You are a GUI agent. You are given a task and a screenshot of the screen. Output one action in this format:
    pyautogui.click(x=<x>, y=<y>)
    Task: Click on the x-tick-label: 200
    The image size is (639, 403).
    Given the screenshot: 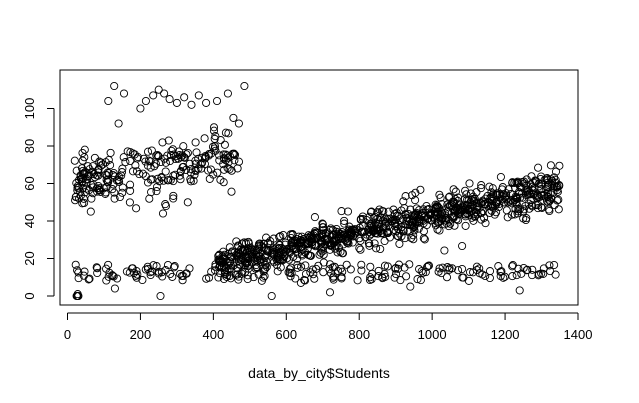 What is the action you would take?
    pyautogui.click(x=141, y=334)
    